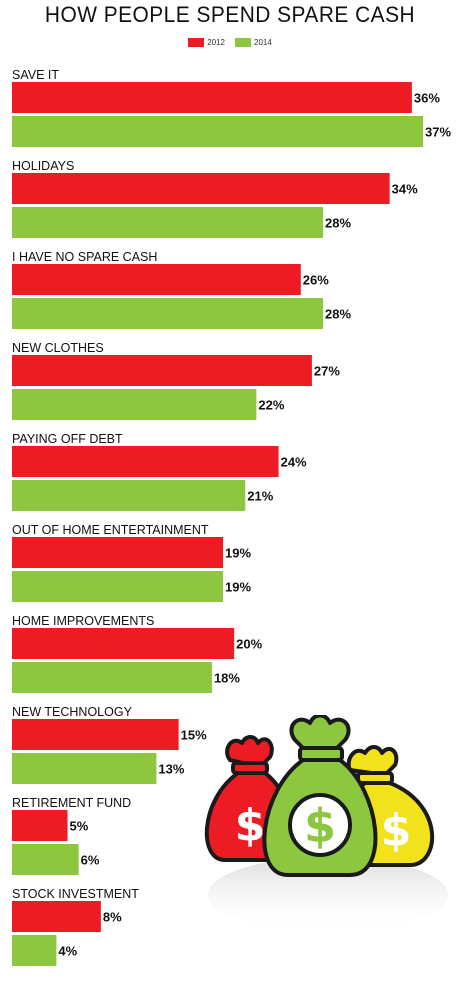 Image resolution: width=460 pixels, height=987 pixels. What do you see at coordinates (263, 42) in the screenshot?
I see `legend-label-2014: 2014` at bounding box center [263, 42].